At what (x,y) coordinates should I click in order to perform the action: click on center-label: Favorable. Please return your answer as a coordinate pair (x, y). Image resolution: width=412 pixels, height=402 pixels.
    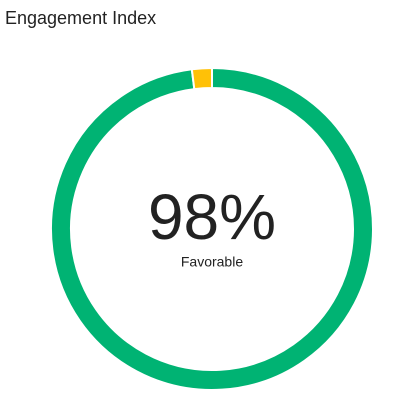
    Looking at the image, I should click on (212, 262).